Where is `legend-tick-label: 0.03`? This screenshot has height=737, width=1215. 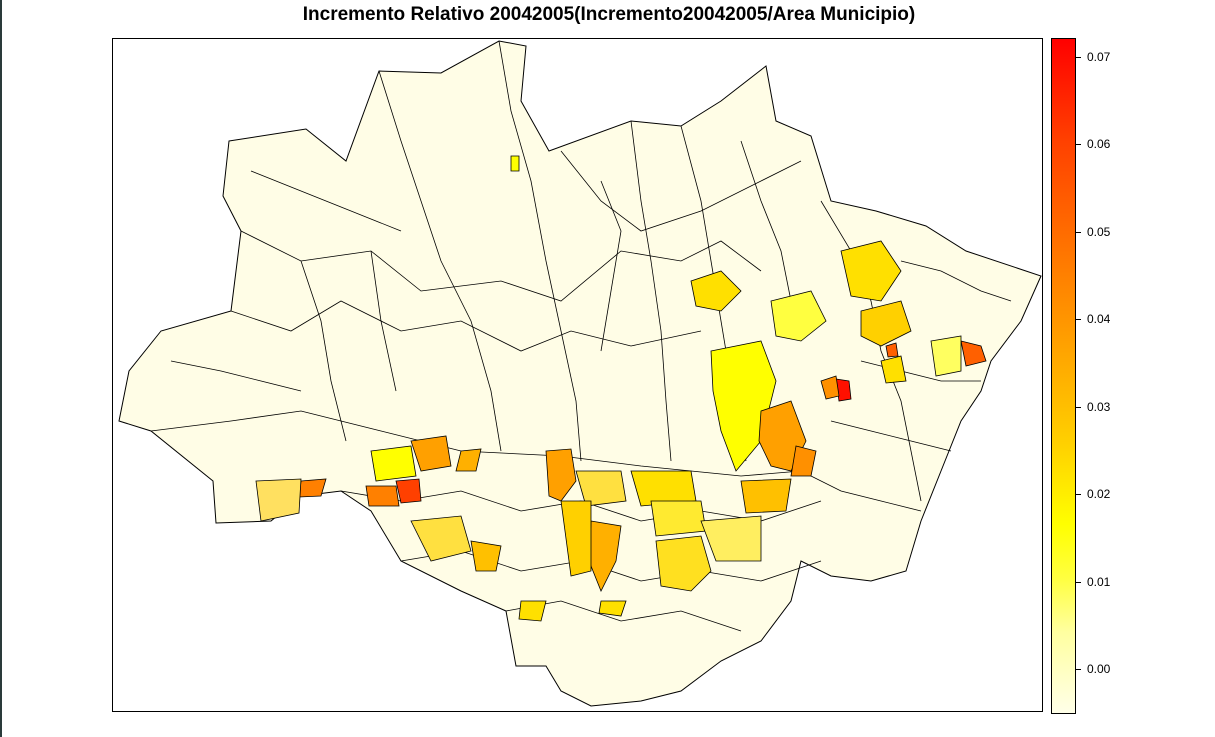
legend-tick-label: 0.03 is located at coordinates (1099, 407).